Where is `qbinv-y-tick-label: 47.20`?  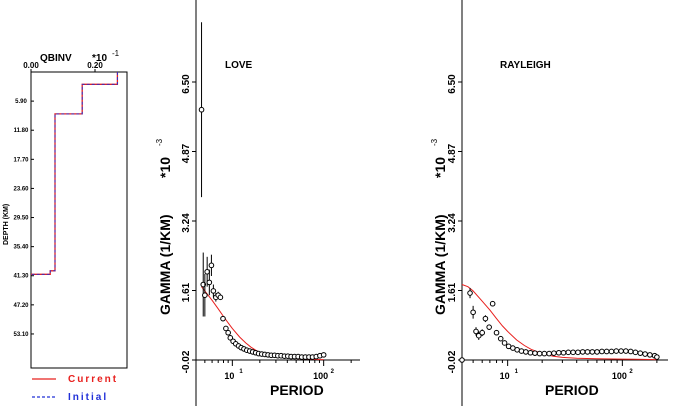
qbinv-y-tick-label: 47.20 is located at coordinates (21, 306).